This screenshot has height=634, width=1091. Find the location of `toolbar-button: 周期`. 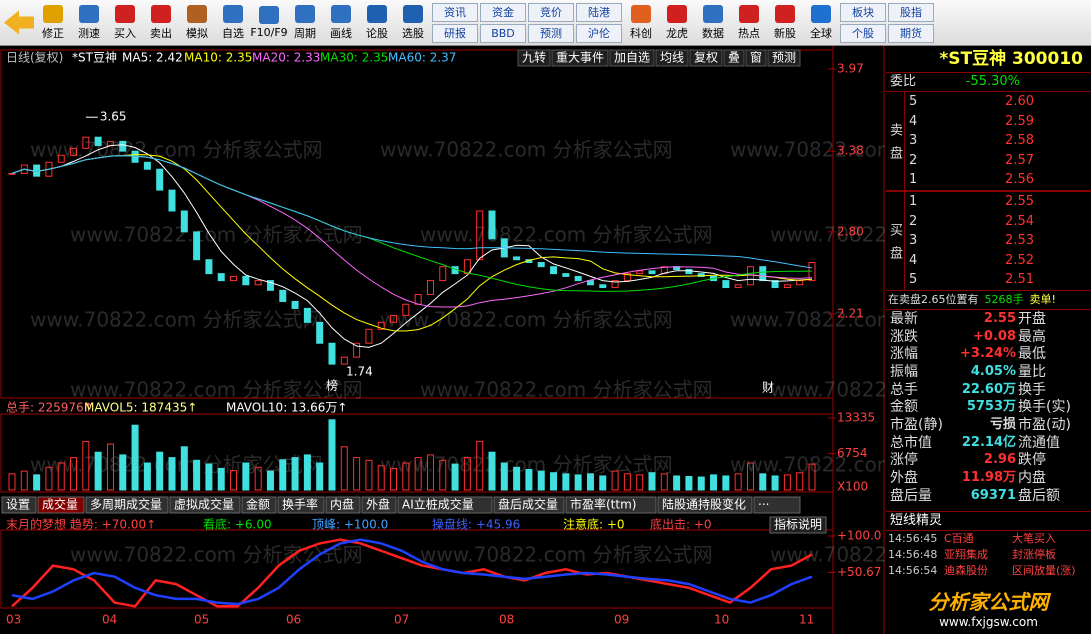

toolbar-button: 周期 is located at coordinates (305, 22).